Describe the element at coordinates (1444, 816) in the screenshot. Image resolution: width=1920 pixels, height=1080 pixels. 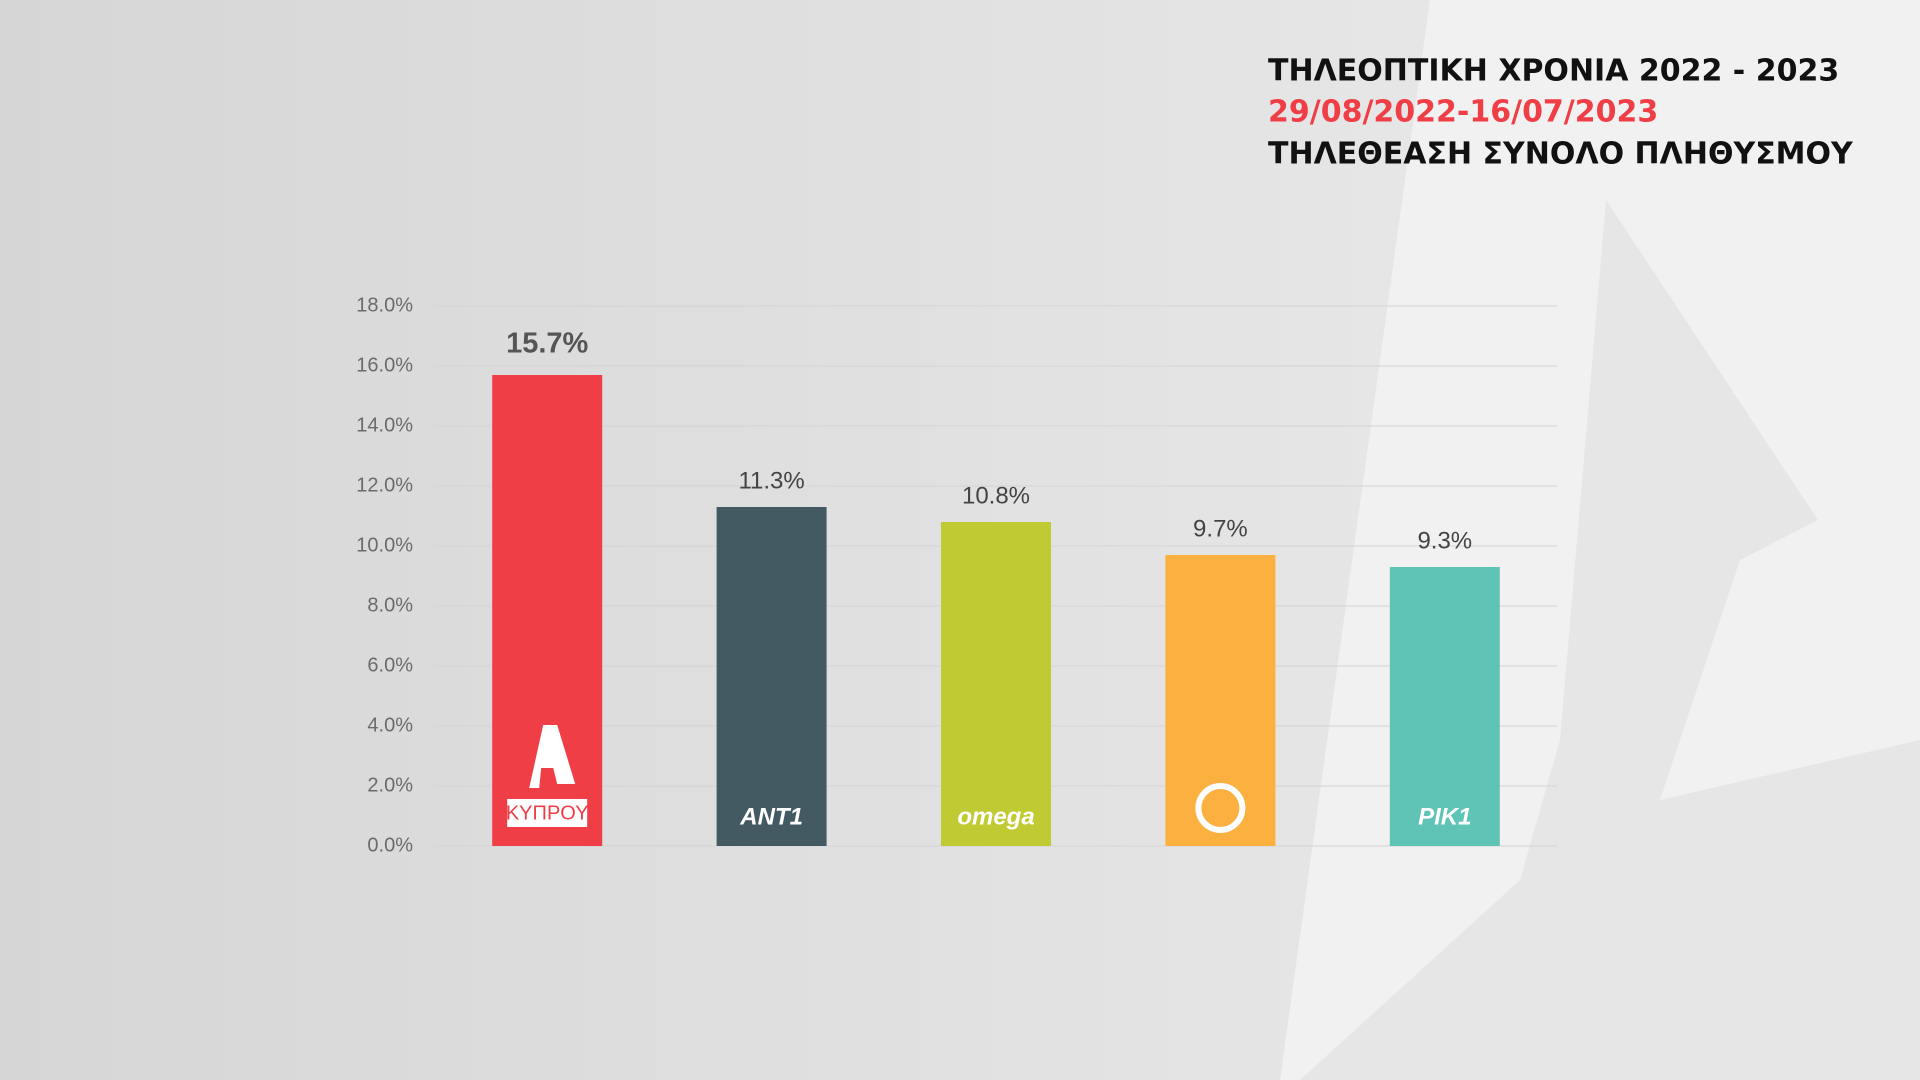
I see `category-label: ΡΙΚ1` at that location.